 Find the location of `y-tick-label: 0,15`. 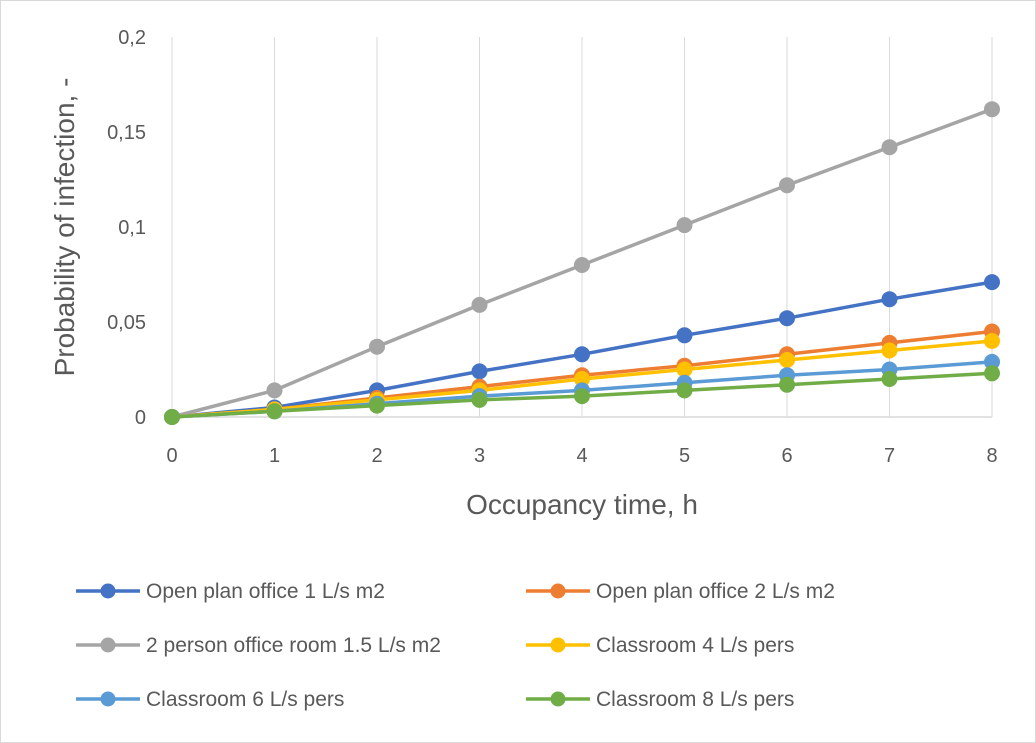

y-tick-label: 0,15 is located at coordinates (126, 133).